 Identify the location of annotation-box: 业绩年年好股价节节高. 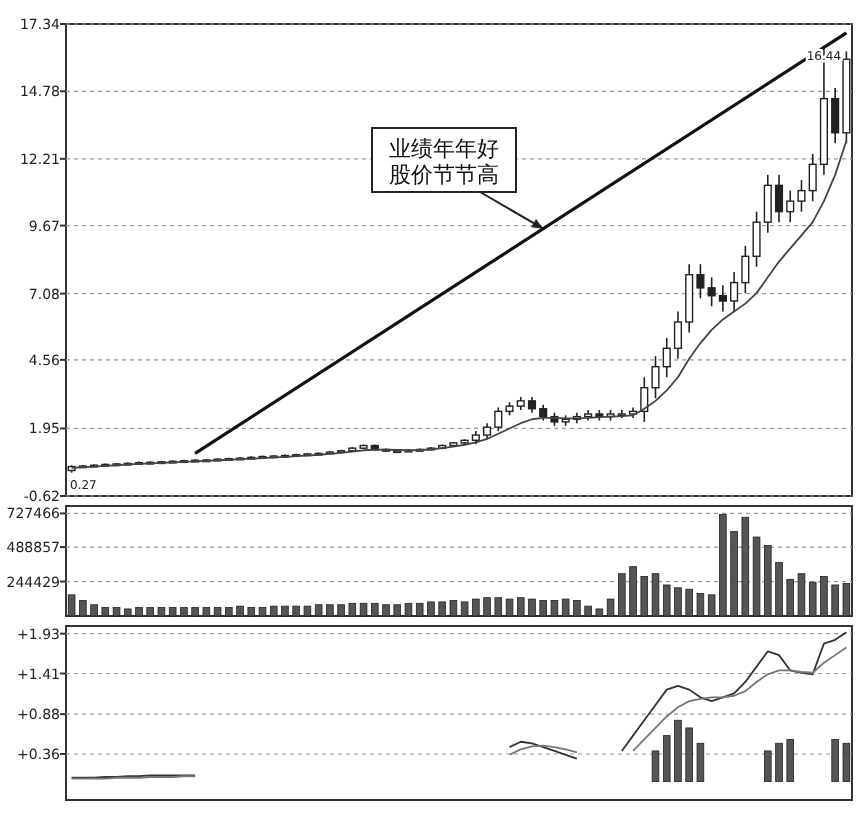
(444, 160).